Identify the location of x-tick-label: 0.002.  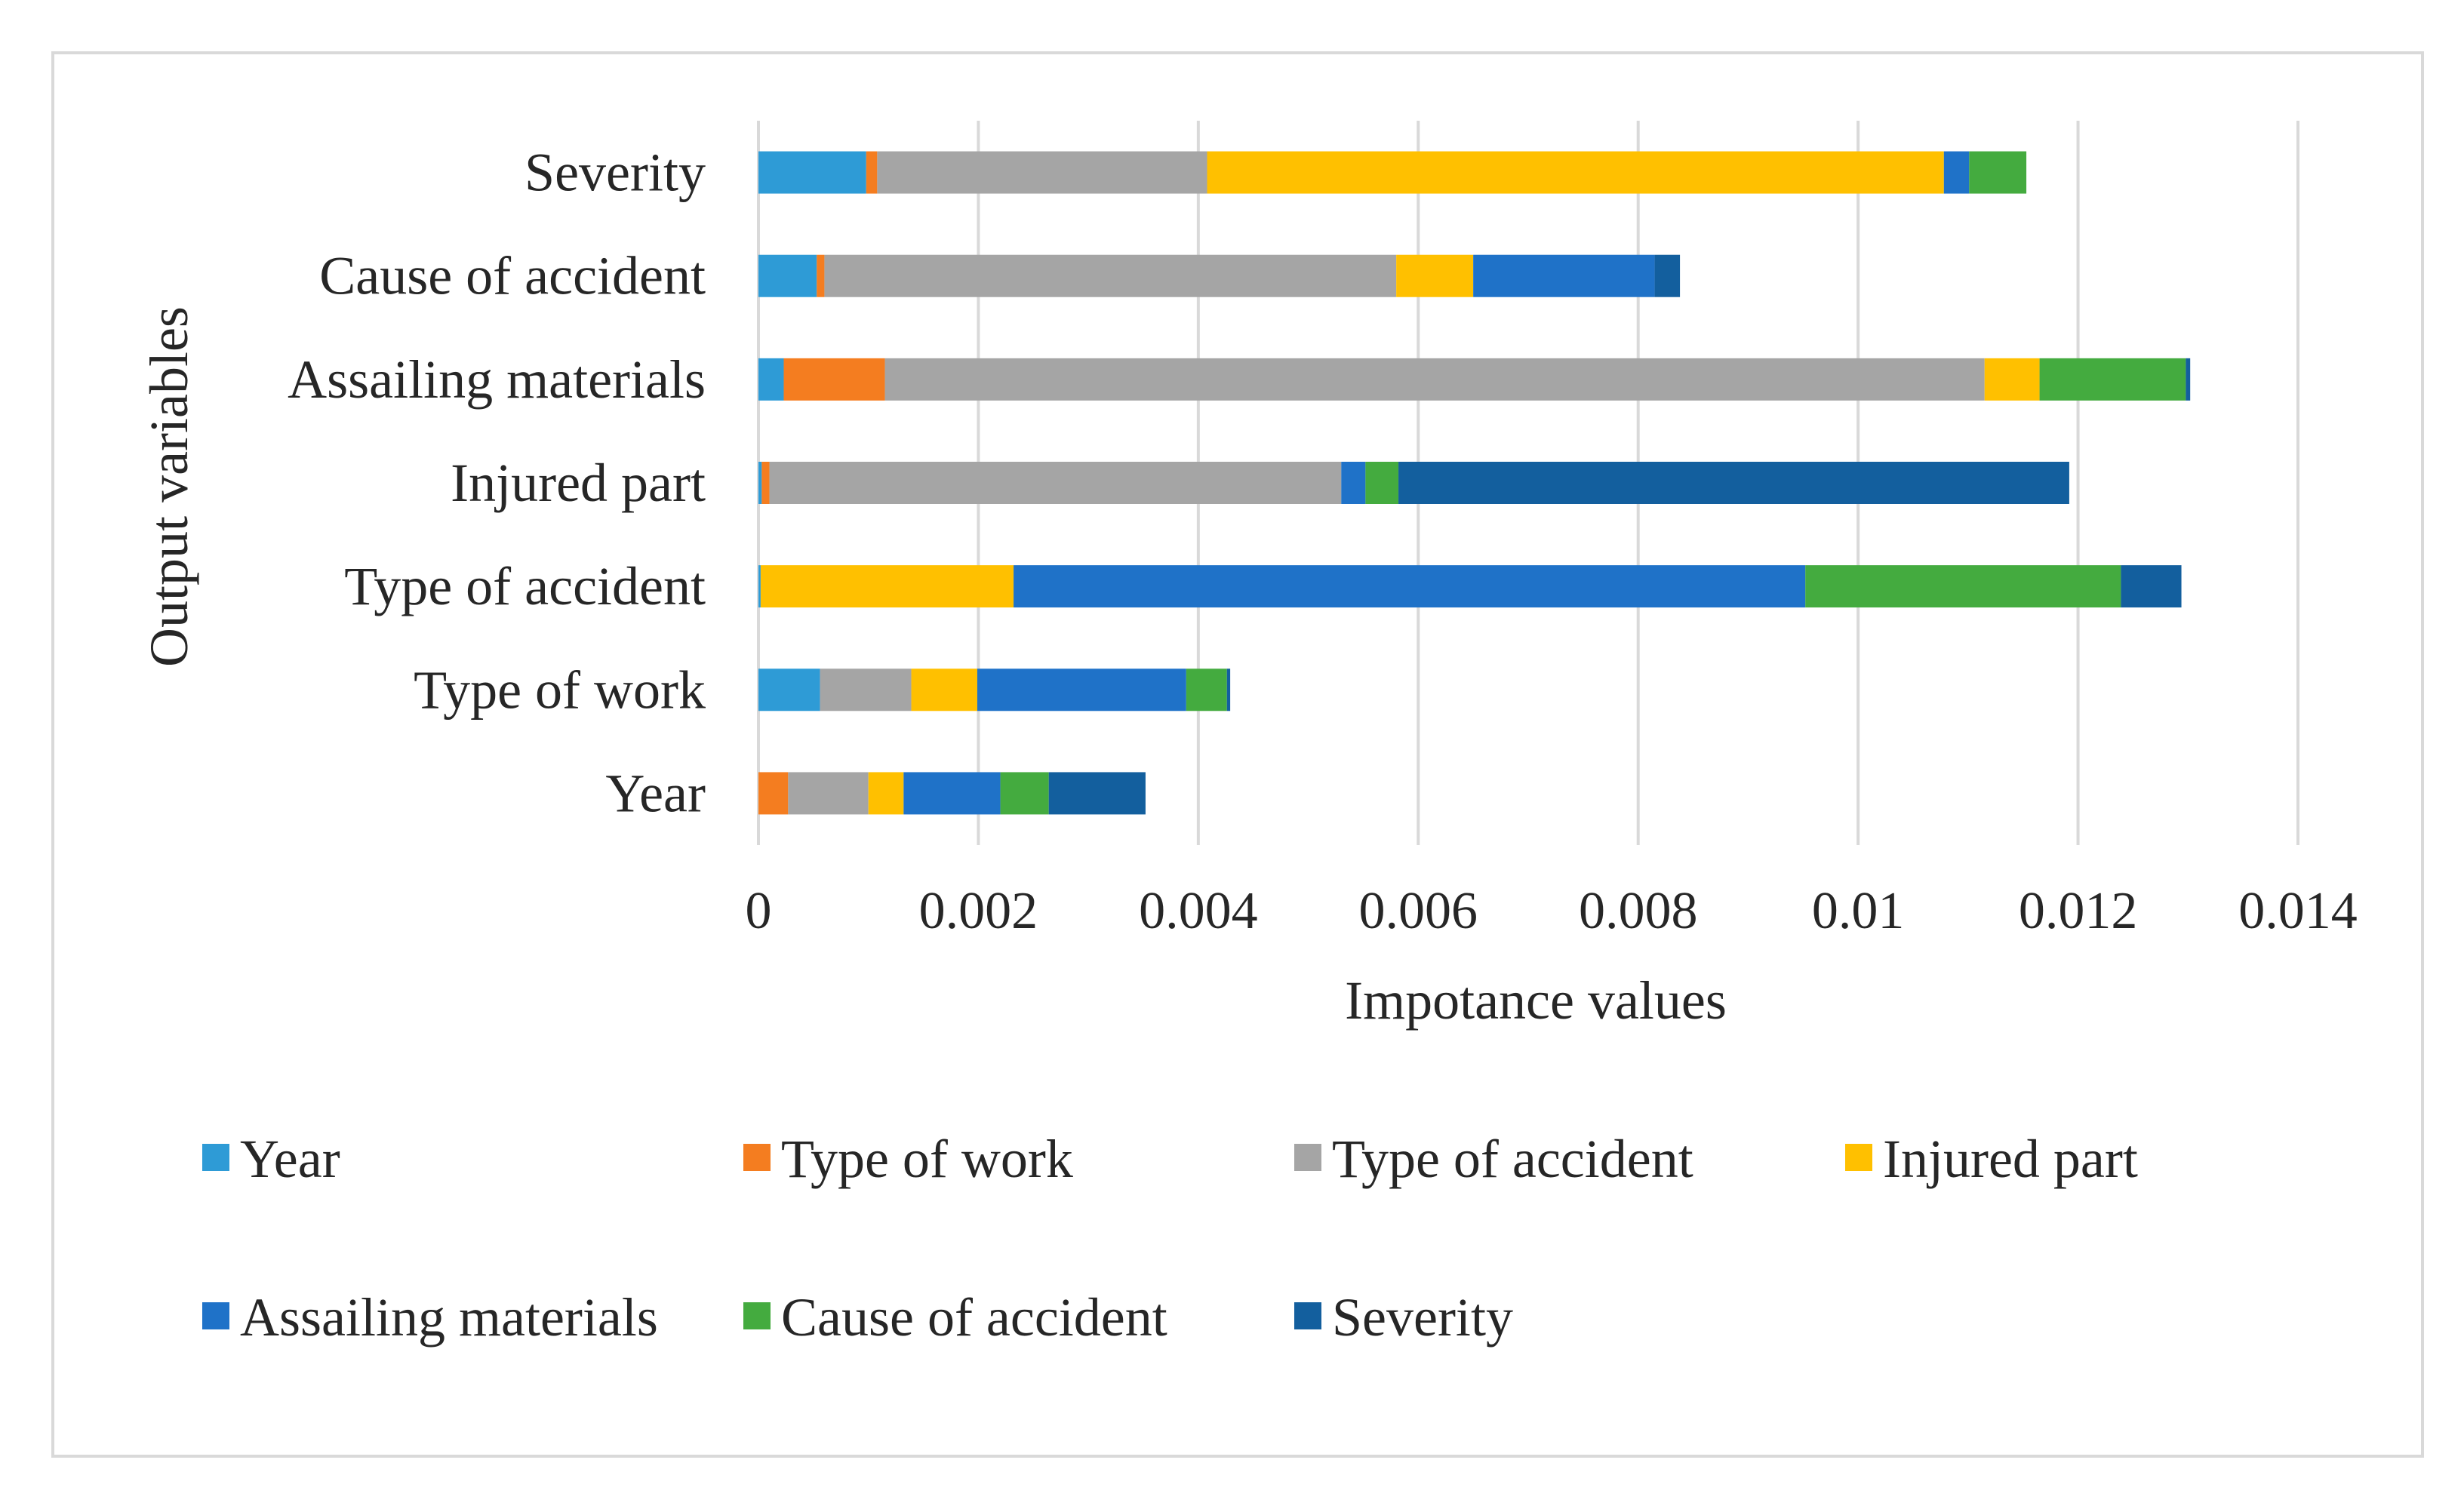
(978, 911).